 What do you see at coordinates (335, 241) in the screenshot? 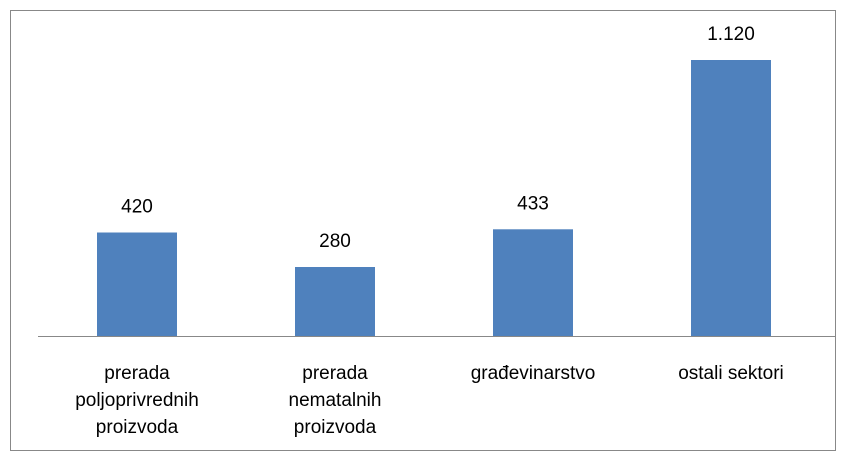
I see `data-label: 280` at bounding box center [335, 241].